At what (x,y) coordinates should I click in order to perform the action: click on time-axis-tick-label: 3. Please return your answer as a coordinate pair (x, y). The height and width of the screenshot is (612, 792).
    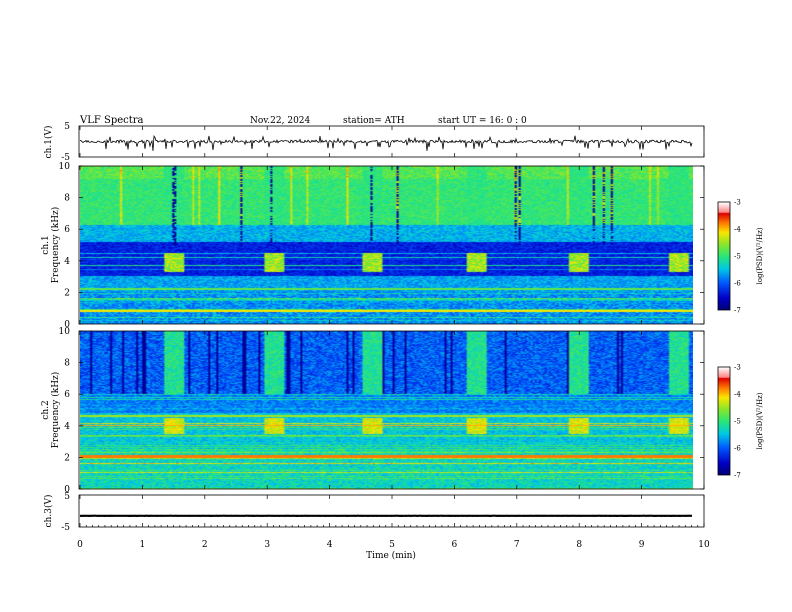
    Looking at the image, I should click on (267, 545).